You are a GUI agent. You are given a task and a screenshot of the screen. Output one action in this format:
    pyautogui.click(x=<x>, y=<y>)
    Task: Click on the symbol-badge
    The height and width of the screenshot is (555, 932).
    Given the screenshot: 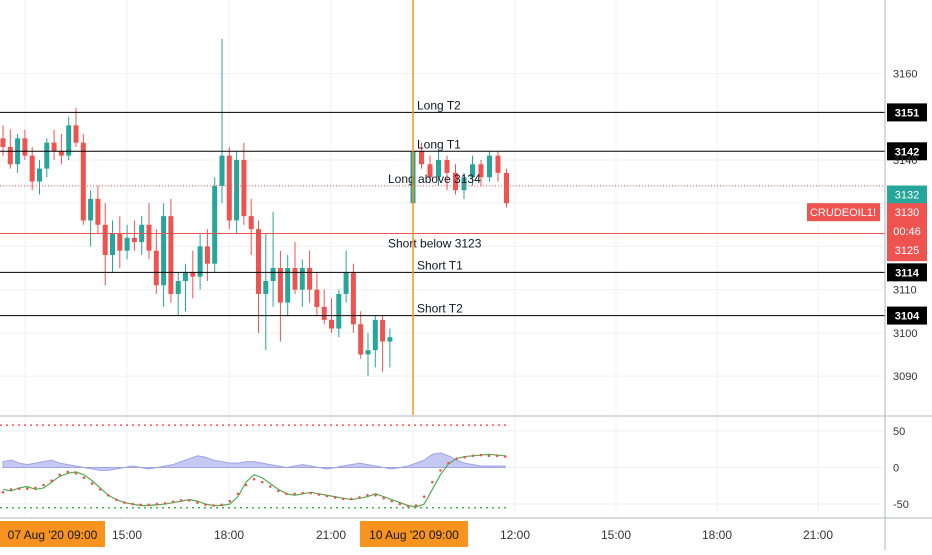 What is the action you would take?
    pyautogui.click(x=843, y=212)
    